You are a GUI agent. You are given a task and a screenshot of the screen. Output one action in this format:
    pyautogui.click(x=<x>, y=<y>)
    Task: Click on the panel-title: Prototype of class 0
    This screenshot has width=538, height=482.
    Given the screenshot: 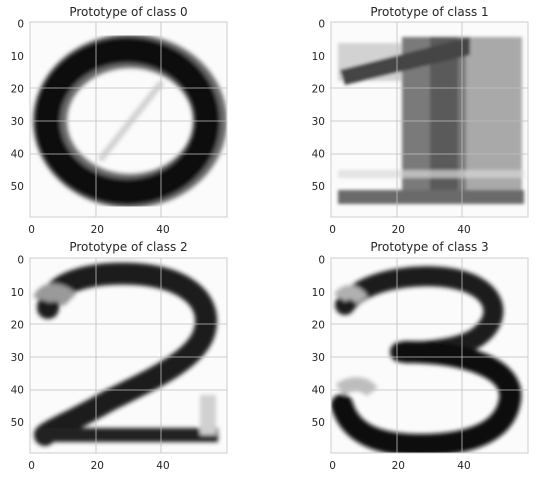 What is the action you would take?
    pyautogui.click(x=128, y=12)
    